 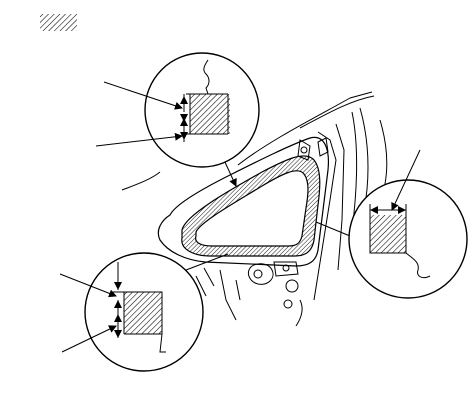 I want to click on lower-body-parts, so click(x=253, y=230).